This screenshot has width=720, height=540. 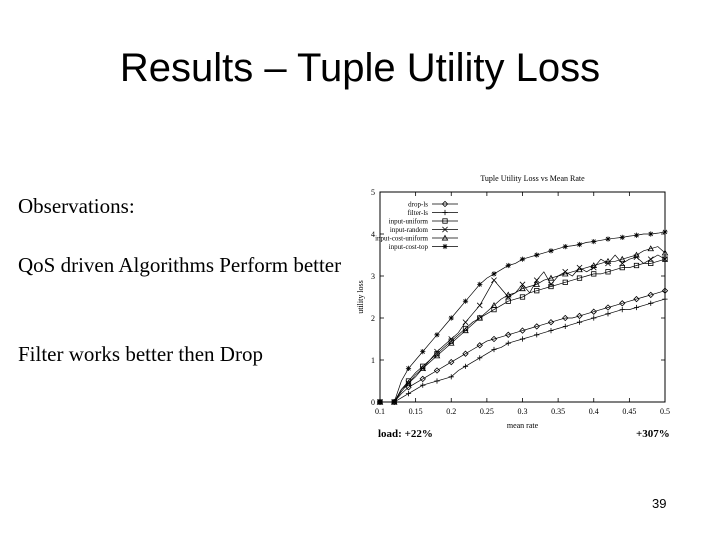 What do you see at coordinates (373, 276) in the screenshot?
I see `y-tick-label: 3` at bounding box center [373, 276].